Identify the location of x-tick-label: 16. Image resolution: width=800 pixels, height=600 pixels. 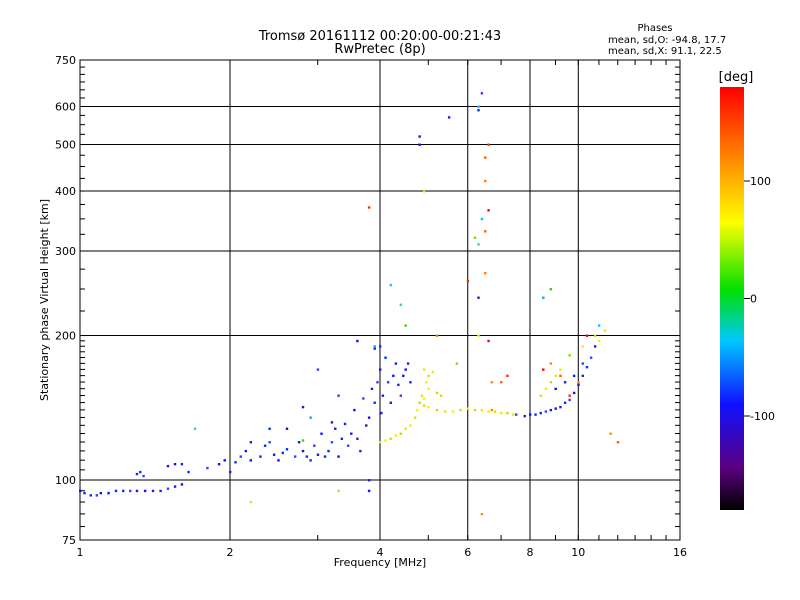
(680, 552).